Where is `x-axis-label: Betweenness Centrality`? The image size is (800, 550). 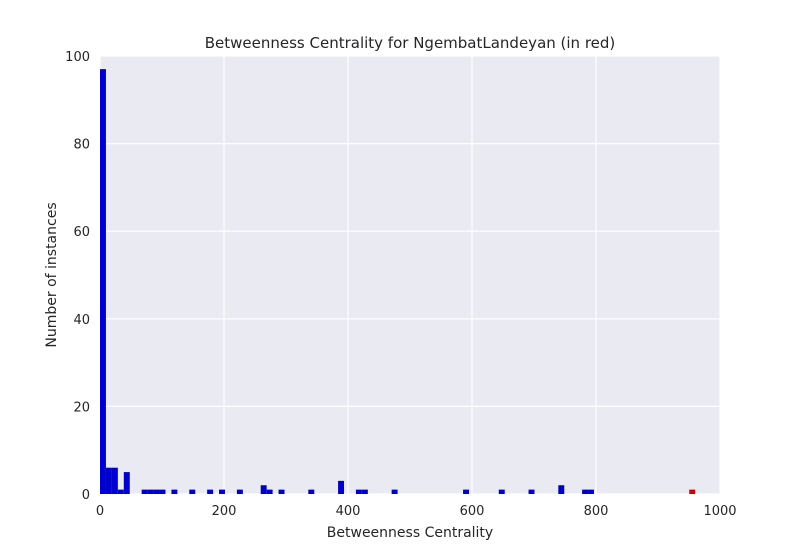
x-axis-label: Betweenness Centrality is located at coordinates (410, 533).